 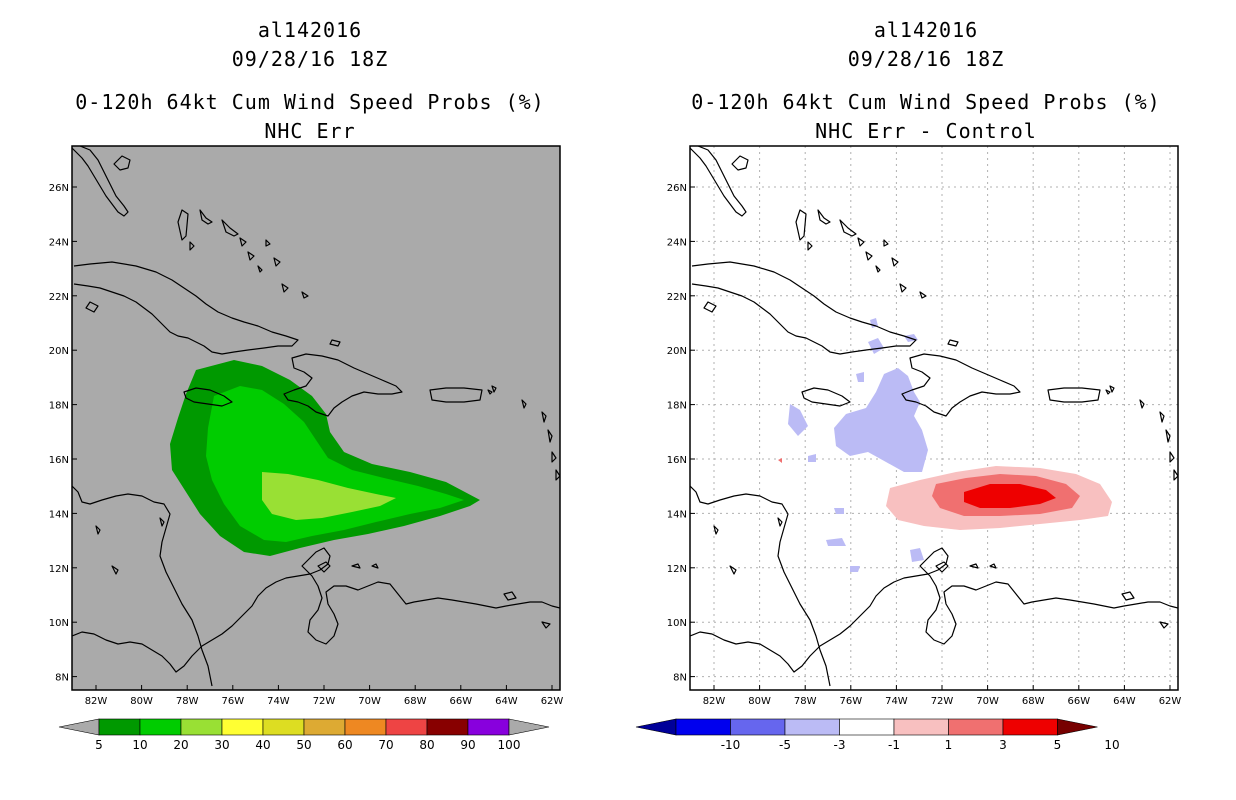 I want to click on right-neg-area-small7, so click(x=855, y=569).